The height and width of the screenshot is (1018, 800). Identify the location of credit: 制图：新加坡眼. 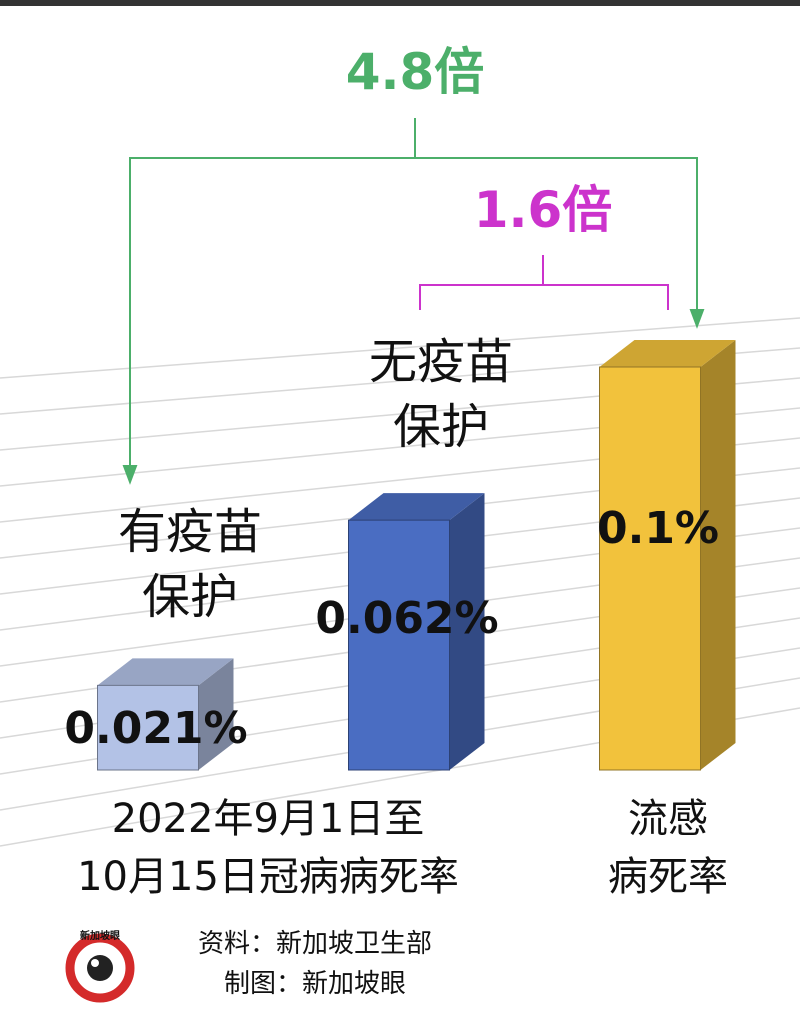
(315, 984).